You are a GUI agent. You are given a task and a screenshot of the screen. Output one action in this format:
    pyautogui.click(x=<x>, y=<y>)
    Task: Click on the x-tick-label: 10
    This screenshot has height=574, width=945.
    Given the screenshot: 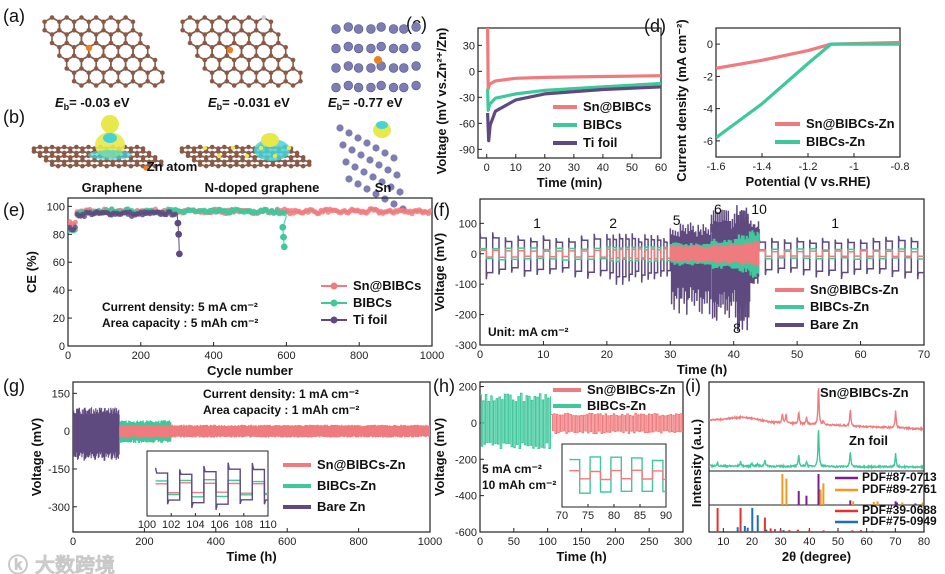 What is the action you would take?
    pyautogui.click(x=516, y=168)
    